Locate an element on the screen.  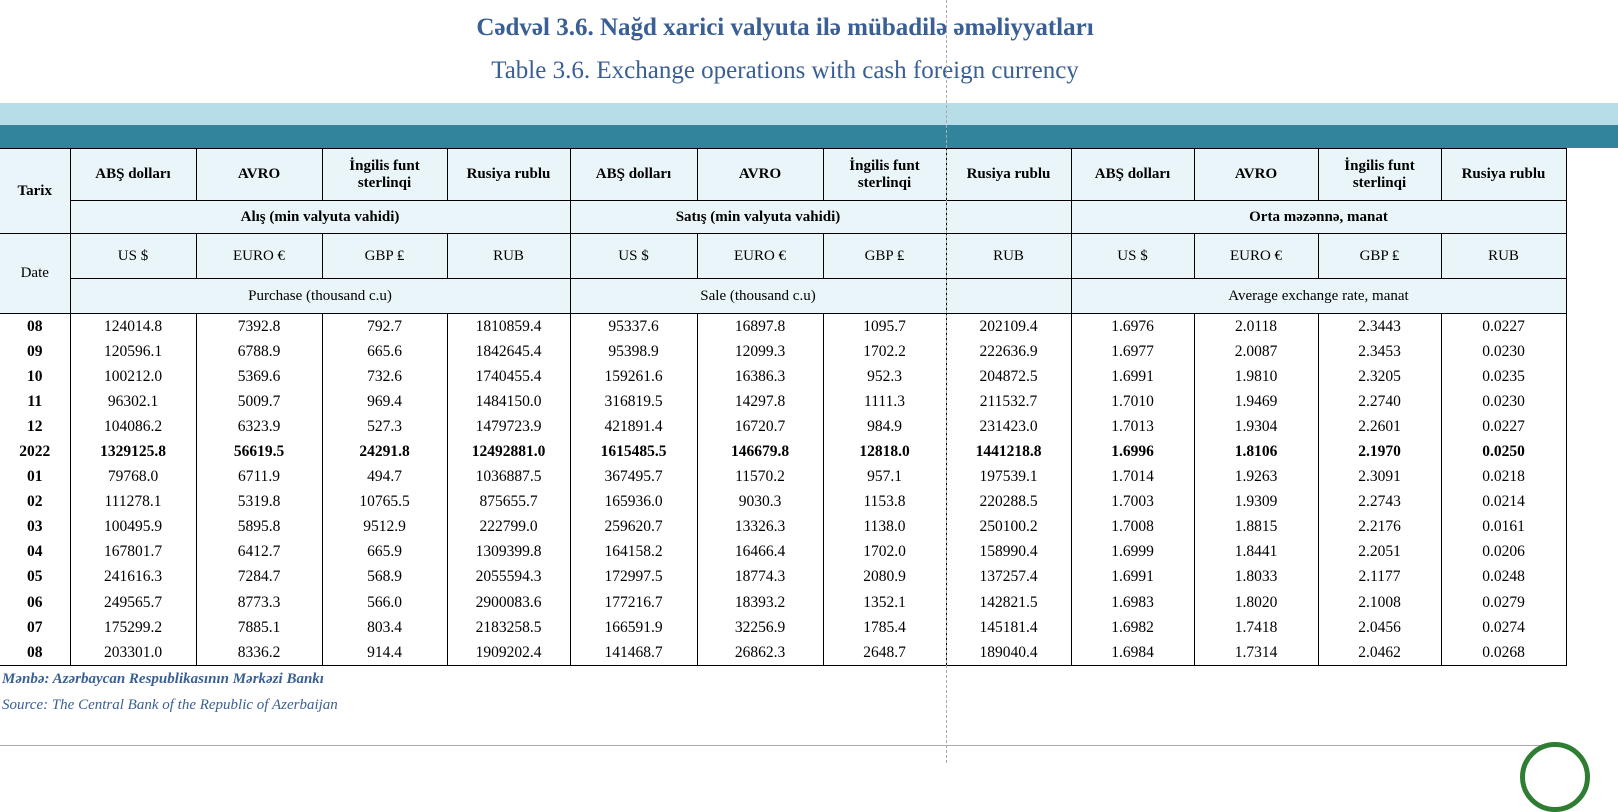
data-cell: 0.0206 is located at coordinates (1503, 552).